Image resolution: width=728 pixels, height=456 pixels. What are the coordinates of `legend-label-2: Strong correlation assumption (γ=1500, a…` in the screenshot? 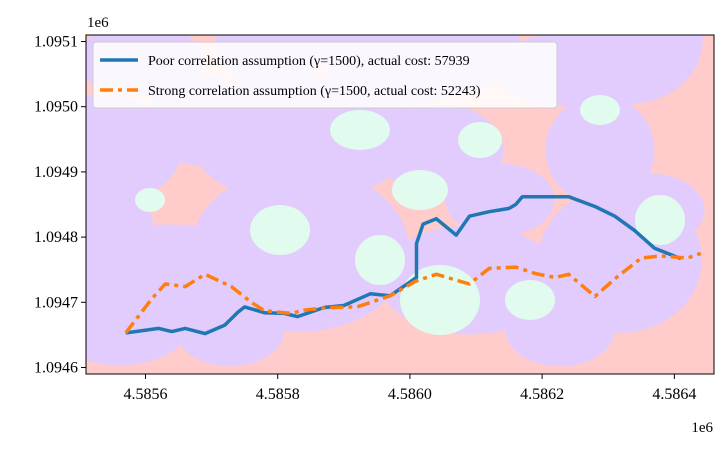 It's located at (314, 91).